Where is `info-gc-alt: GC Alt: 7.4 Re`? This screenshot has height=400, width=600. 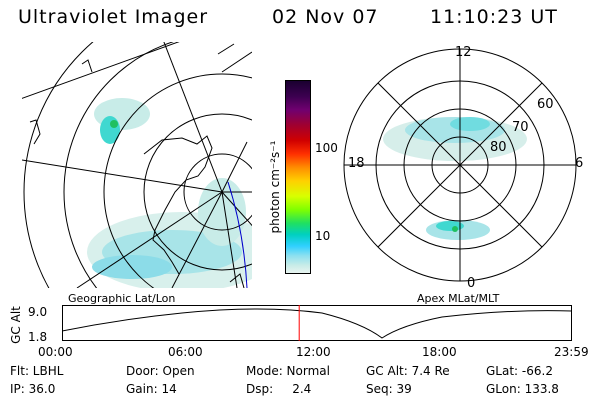
info-gc-alt: GC Alt: 7.4 Re is located at coordinates (408, 371).